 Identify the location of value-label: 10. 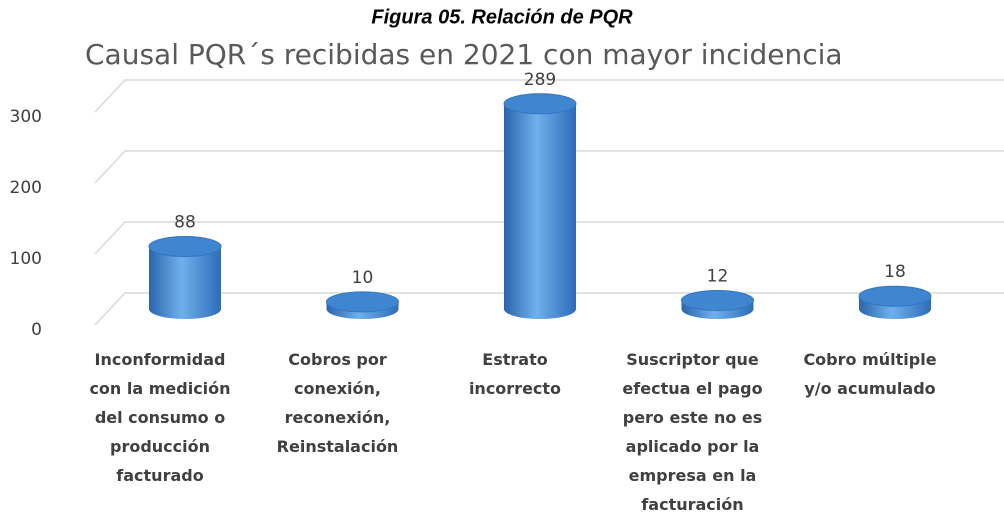
(363, 278).